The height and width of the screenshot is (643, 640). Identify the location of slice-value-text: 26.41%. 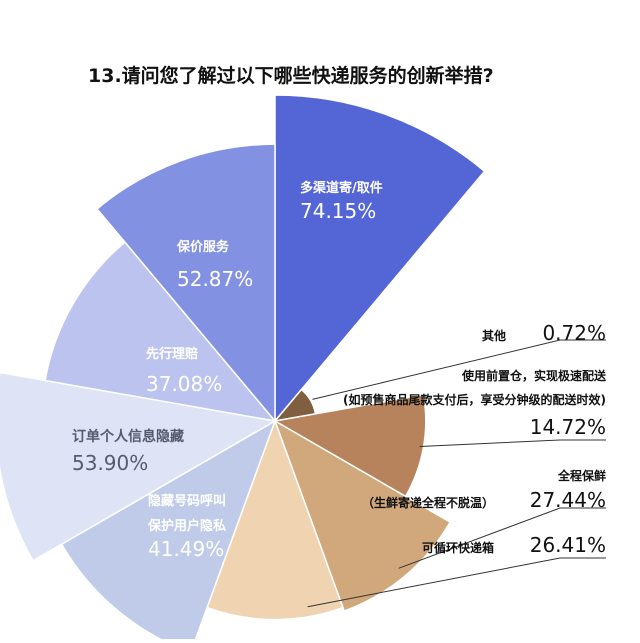
(568, 545).